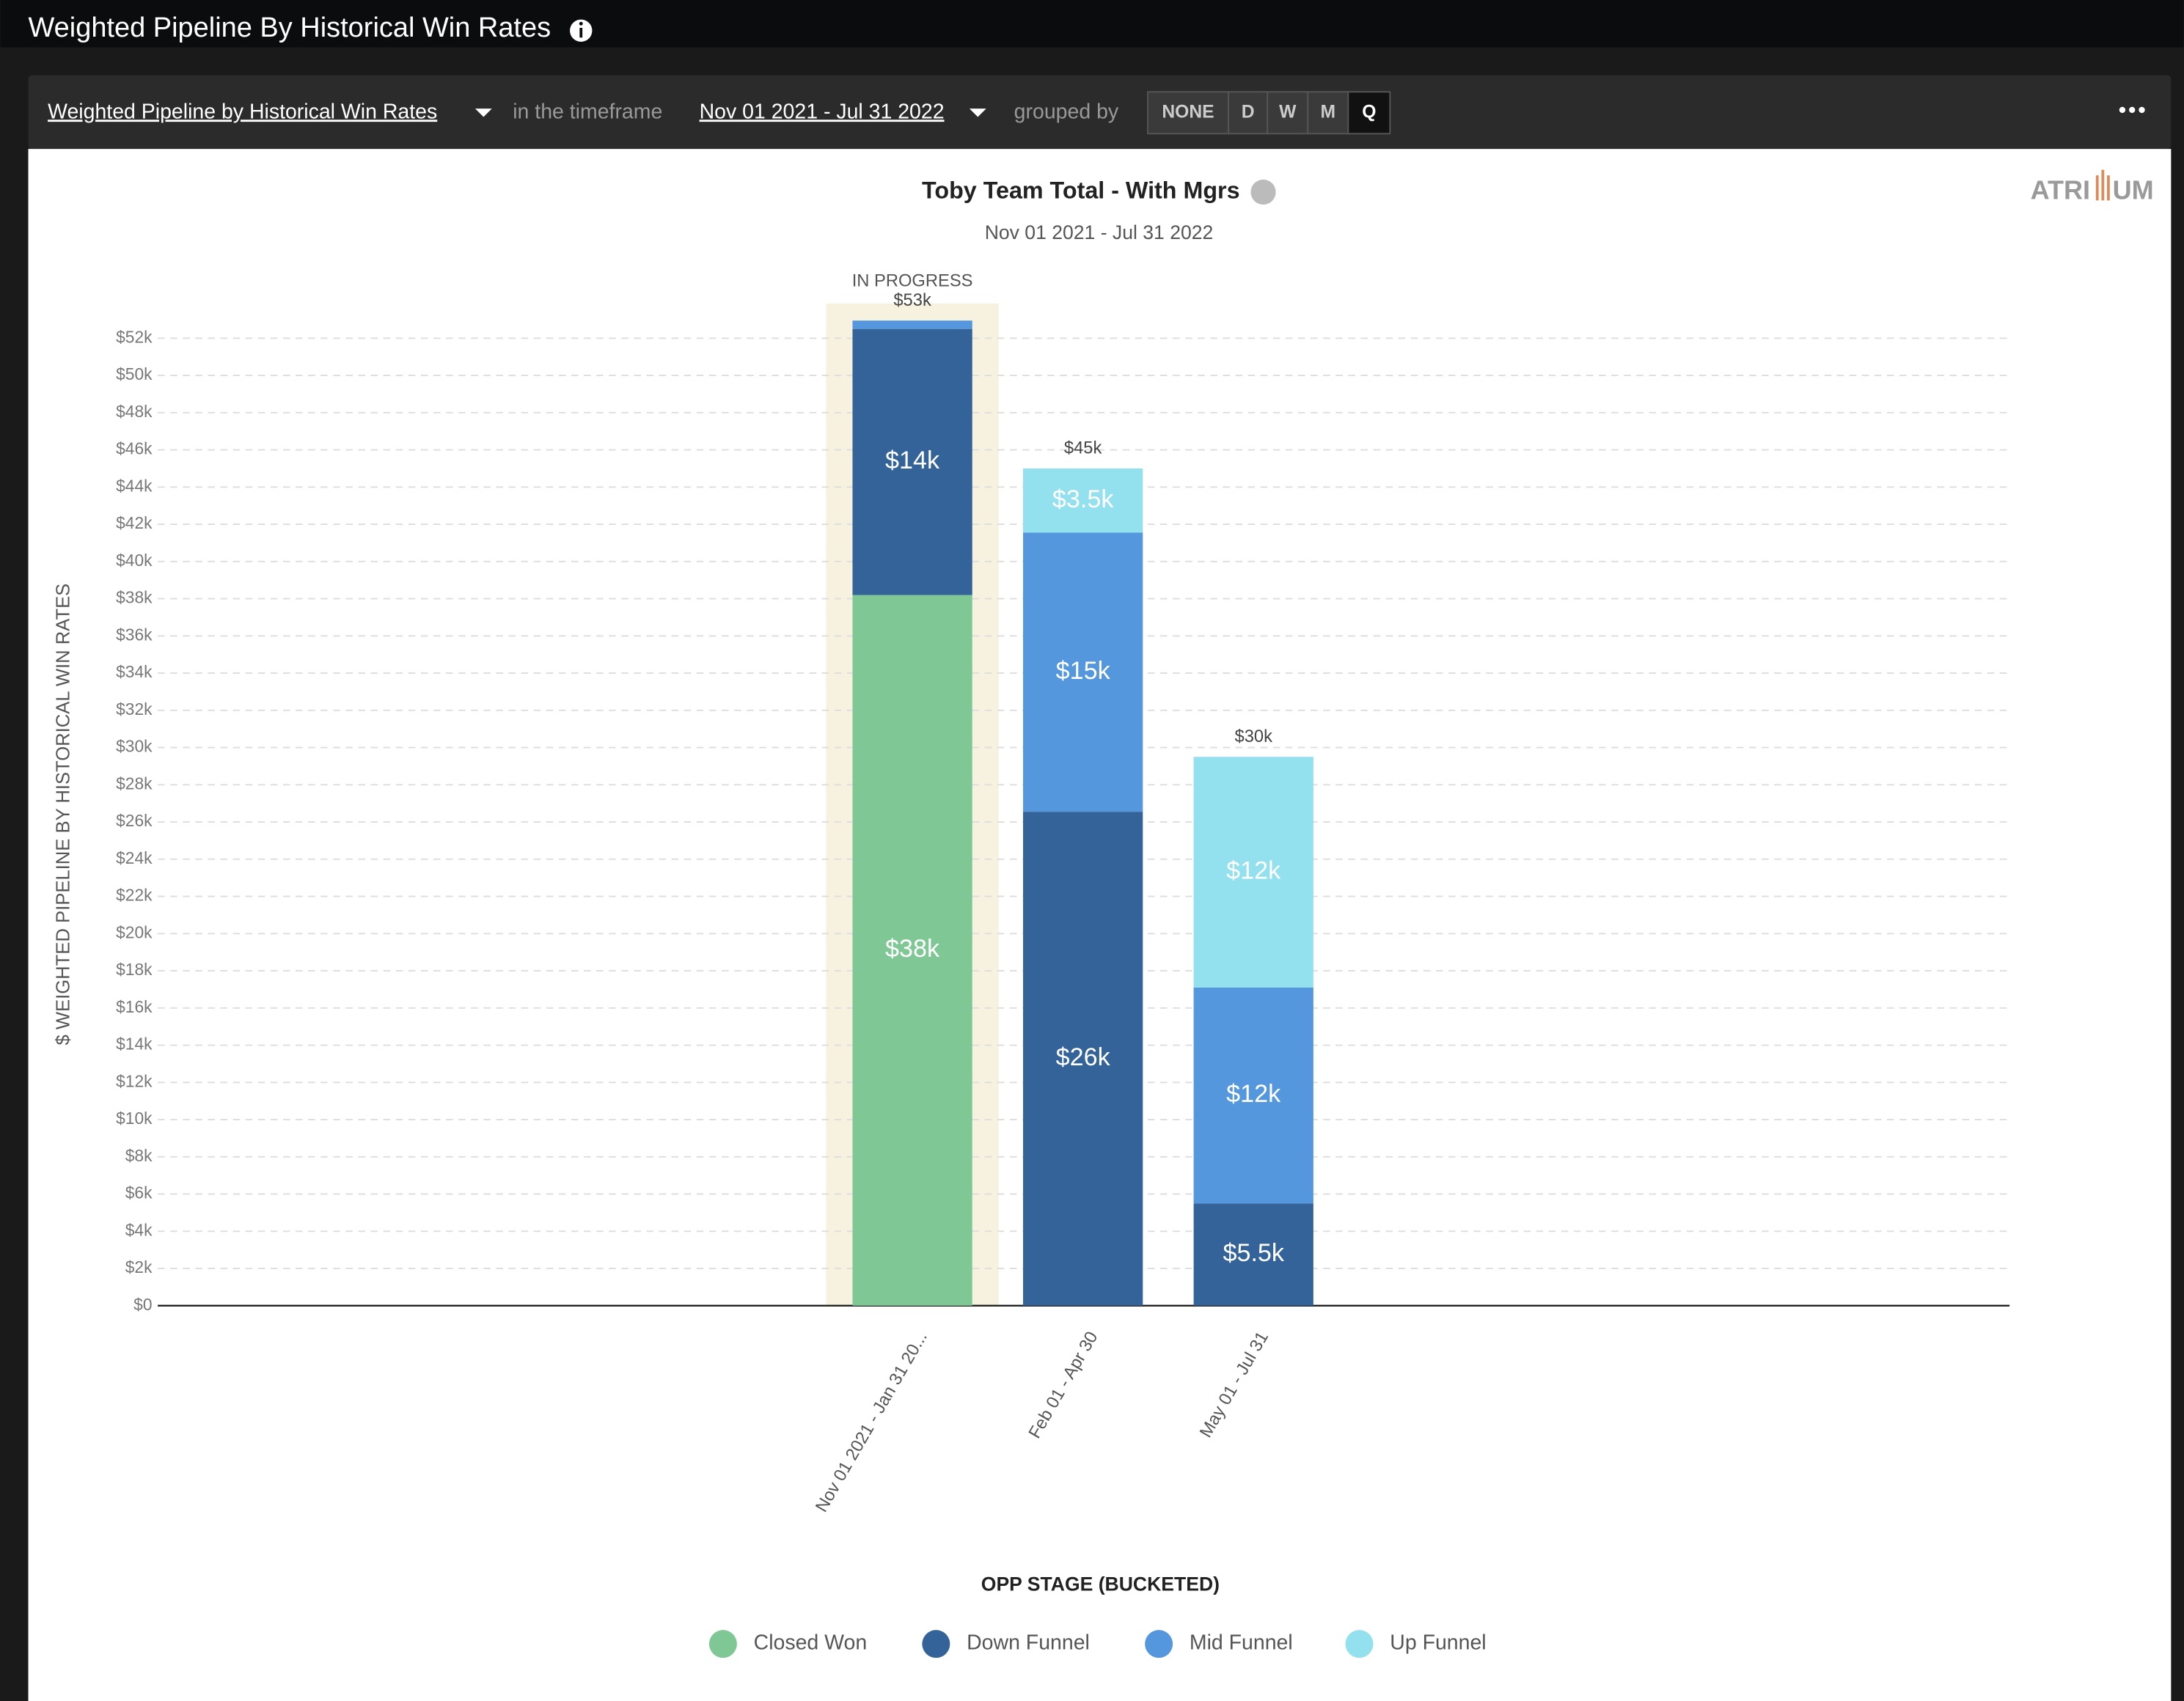 The image size is (2184, 1701). I want to click on value-label: $26k, so click(1083, 1057).